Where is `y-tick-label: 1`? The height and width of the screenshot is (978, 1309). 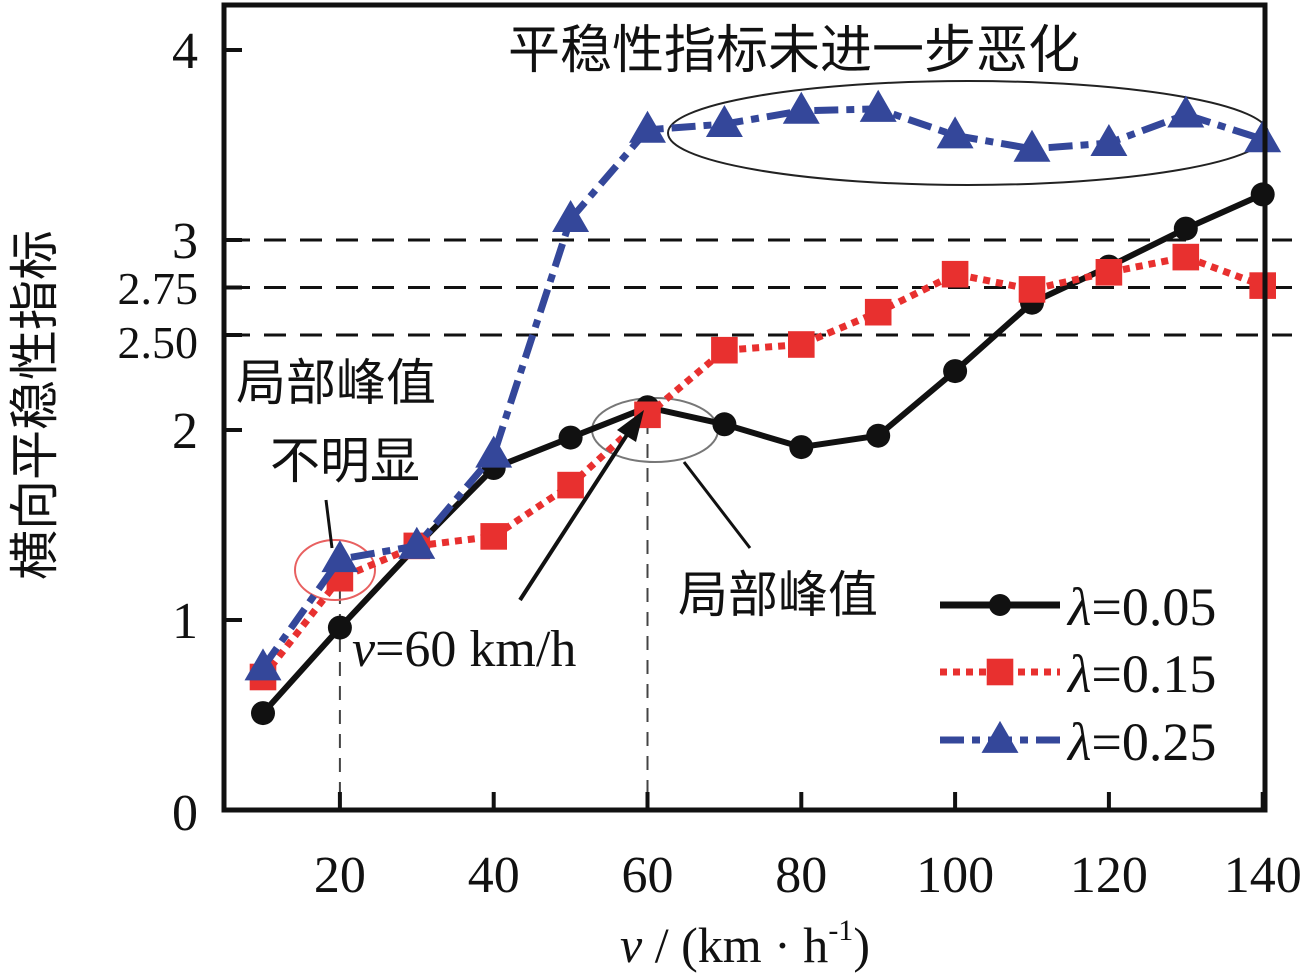 y-tick-label: 1 is located at coordinates (185, 621).